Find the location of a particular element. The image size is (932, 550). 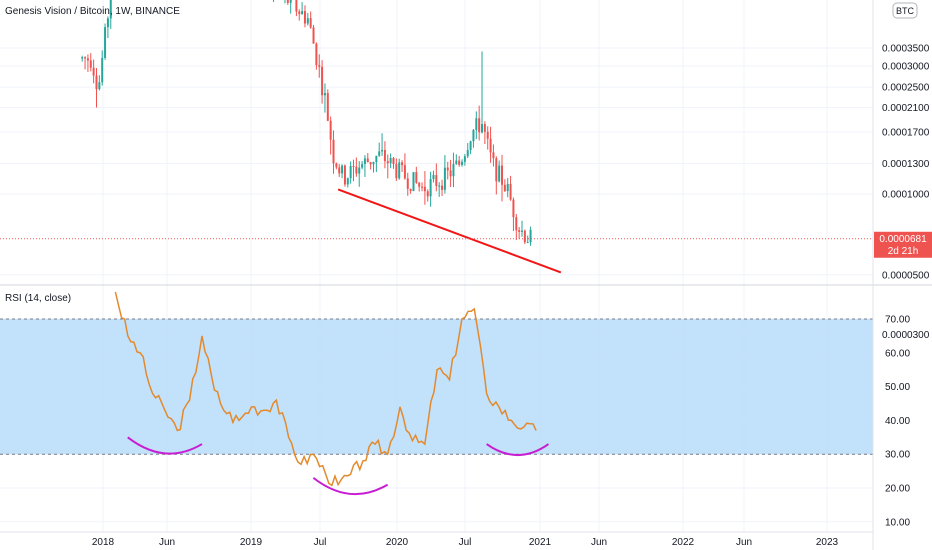

rsi-tick-label: 70.00 is located at coordinates (897, 320).